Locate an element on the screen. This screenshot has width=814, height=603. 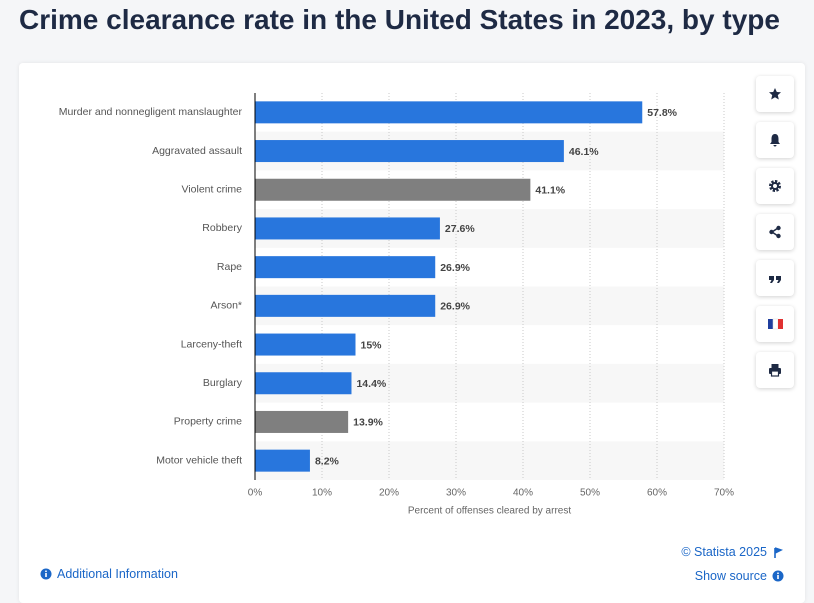
y-tick-label: Murder and nonnegligent manslaughter is located at coordinates (151, 112).